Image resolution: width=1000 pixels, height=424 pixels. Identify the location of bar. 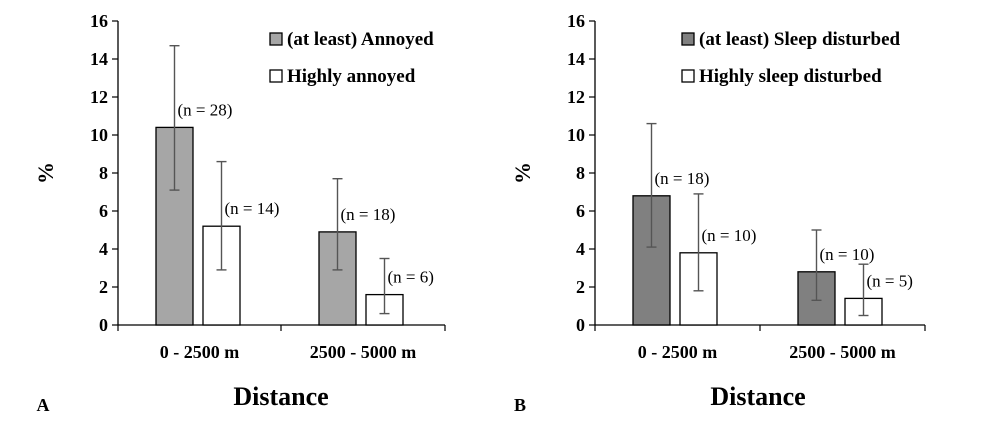
(337, 278).